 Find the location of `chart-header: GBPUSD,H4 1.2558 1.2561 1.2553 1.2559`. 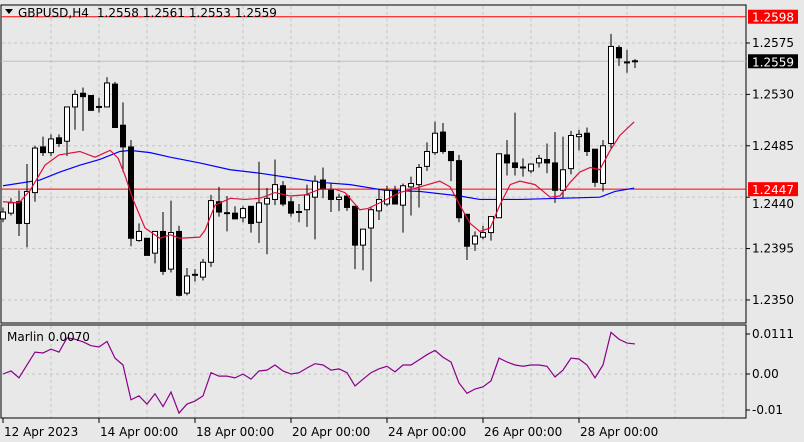

chart-header: GBPUSD,H4 1.2558 1.2561 1.2553 1.2559 is located at coordinates (147, 13).